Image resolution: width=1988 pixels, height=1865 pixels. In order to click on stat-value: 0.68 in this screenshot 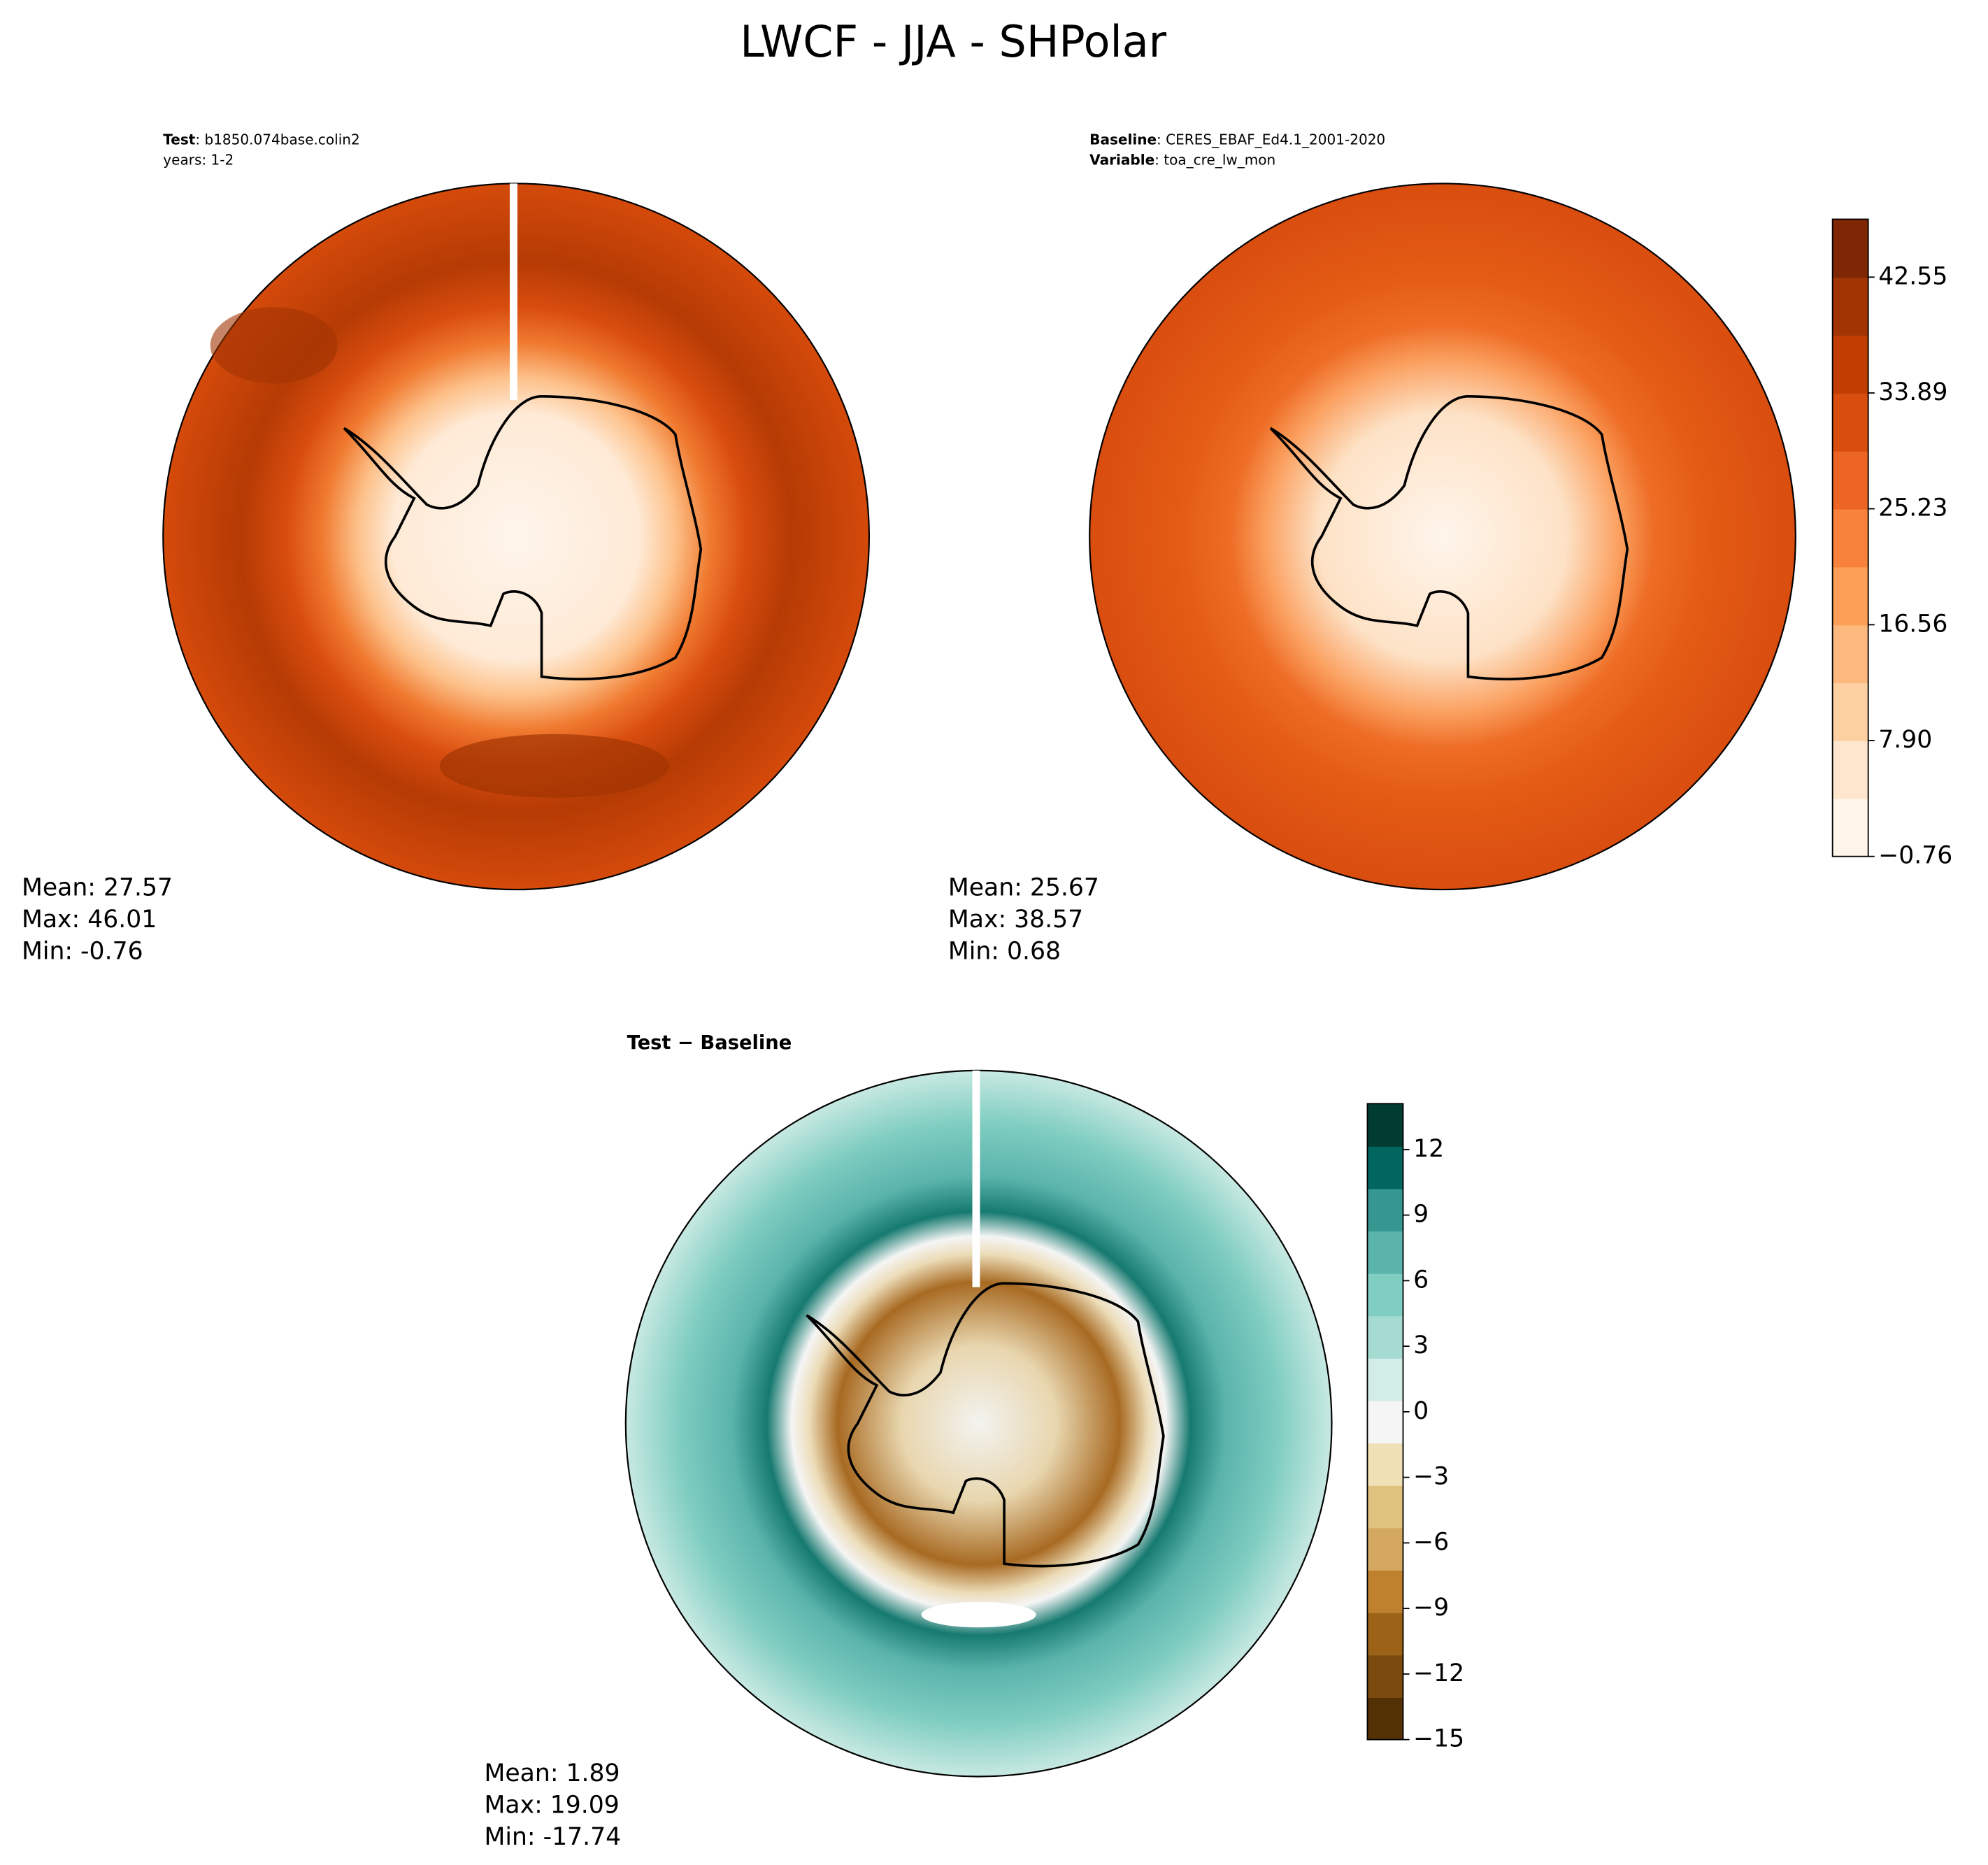, I will do `click(1034, 951)`.